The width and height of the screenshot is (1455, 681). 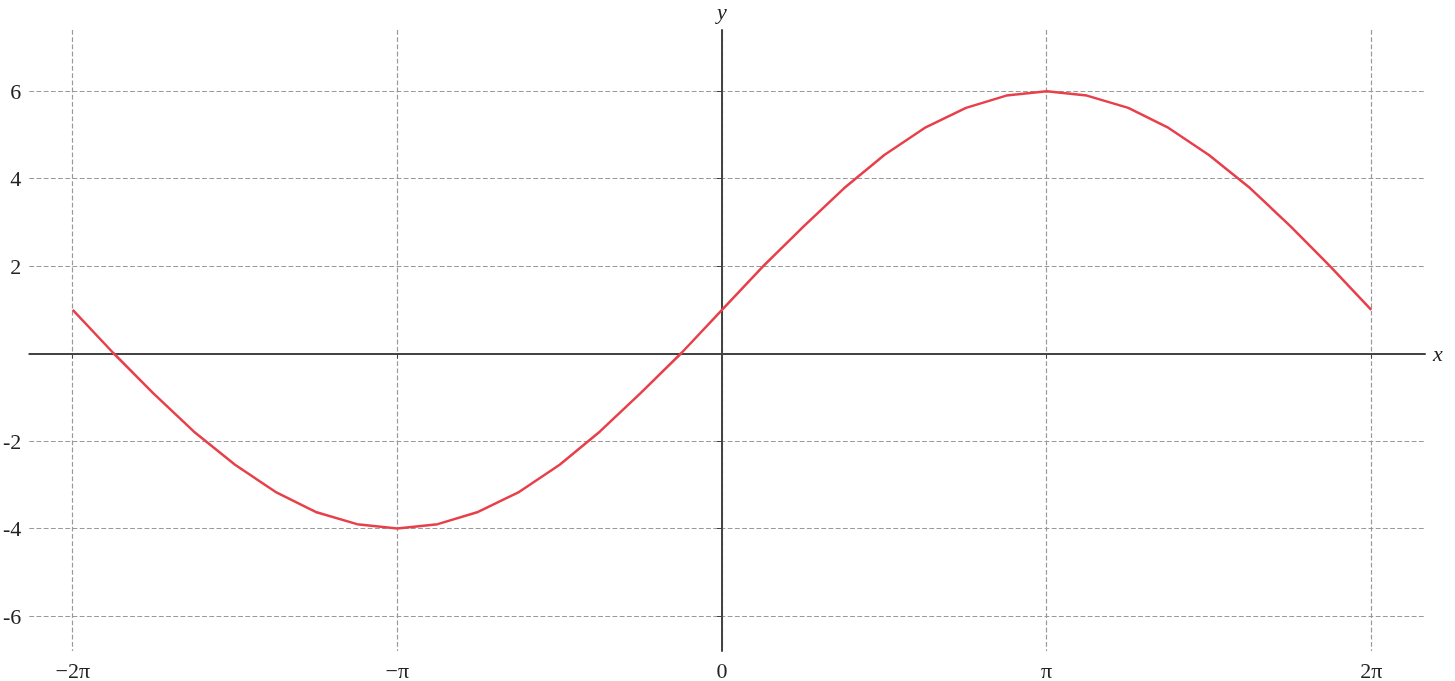 I want to click on y-axis-title: y, so click(x=721, y=12).